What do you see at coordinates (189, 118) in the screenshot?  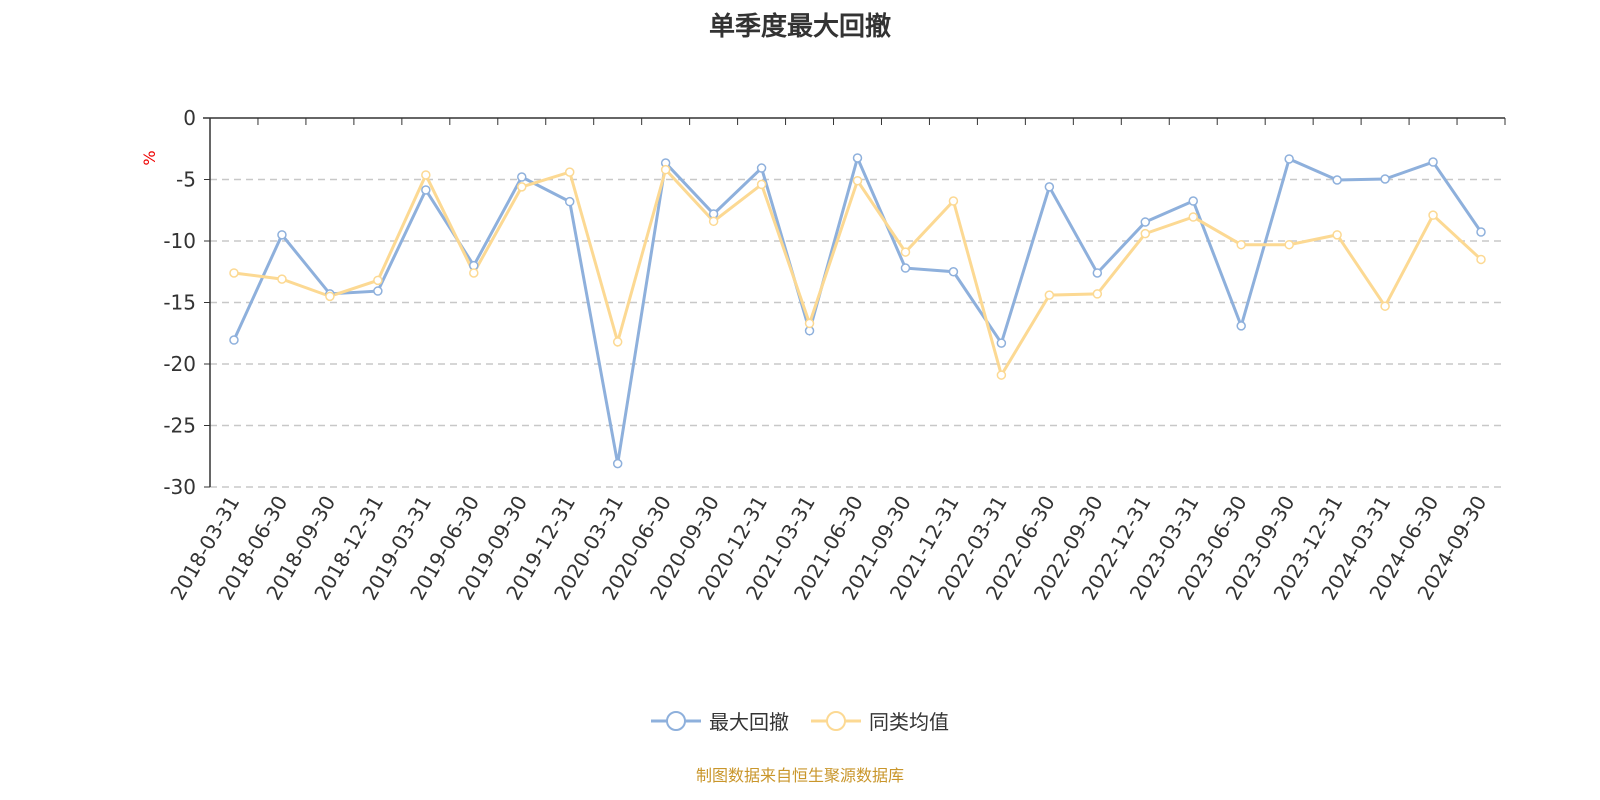 I see `y-tick-label: 0` at bounding box center [189, 118].